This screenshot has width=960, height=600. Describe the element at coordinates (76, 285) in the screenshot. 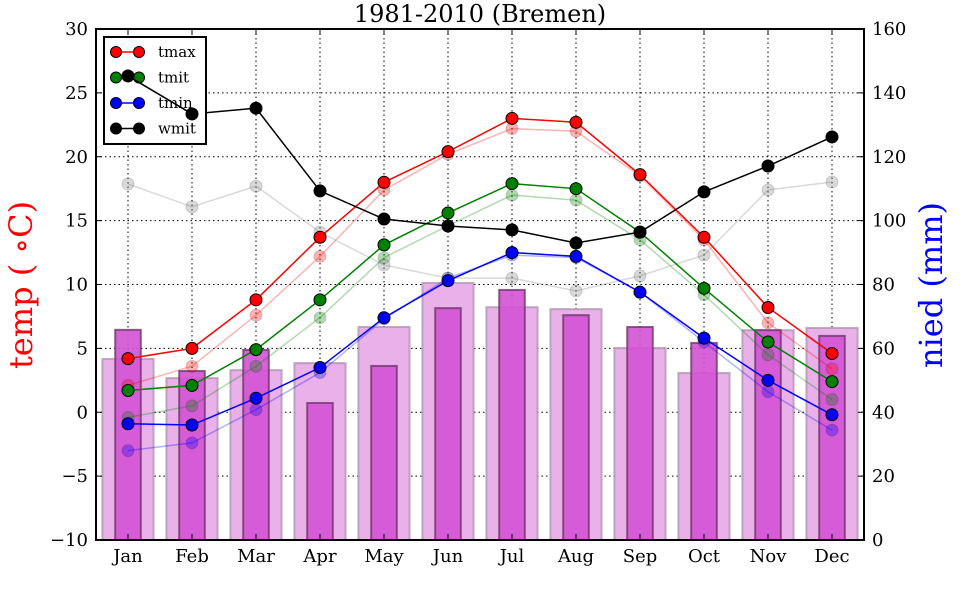

I see `y-tick-label-left: 10` at that location.